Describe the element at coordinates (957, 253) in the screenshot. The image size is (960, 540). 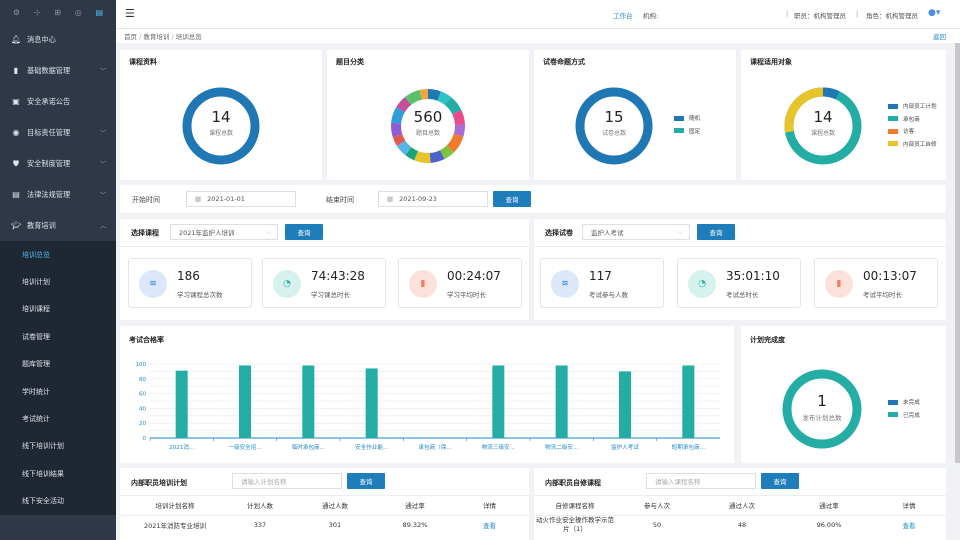
I see `scrollbar` at that location.